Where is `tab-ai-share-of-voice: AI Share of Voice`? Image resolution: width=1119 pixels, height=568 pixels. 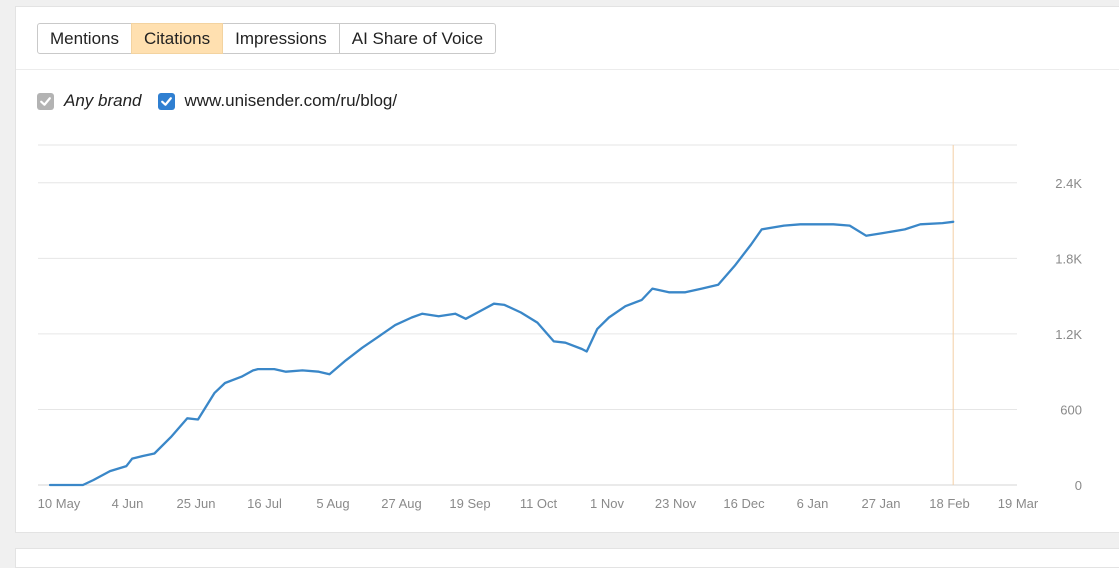
tab-ai-share-of-voice: AI Share of Voice is located at coordinates (417, 38).